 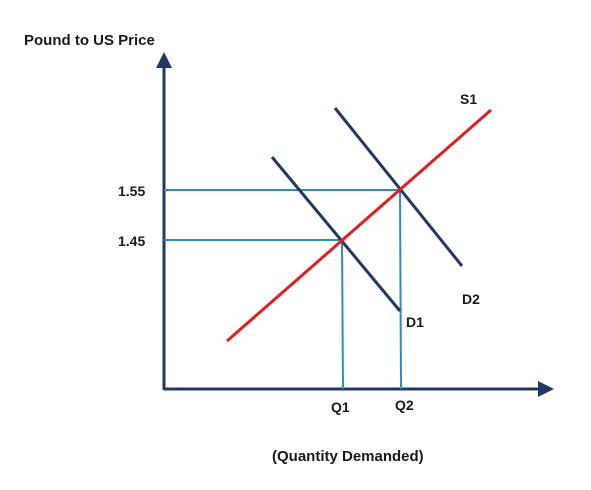 What do you see at coordinates (336, 234) in the screenshot?
I see `demand-curve-d1` at bounding box center [336, 234].